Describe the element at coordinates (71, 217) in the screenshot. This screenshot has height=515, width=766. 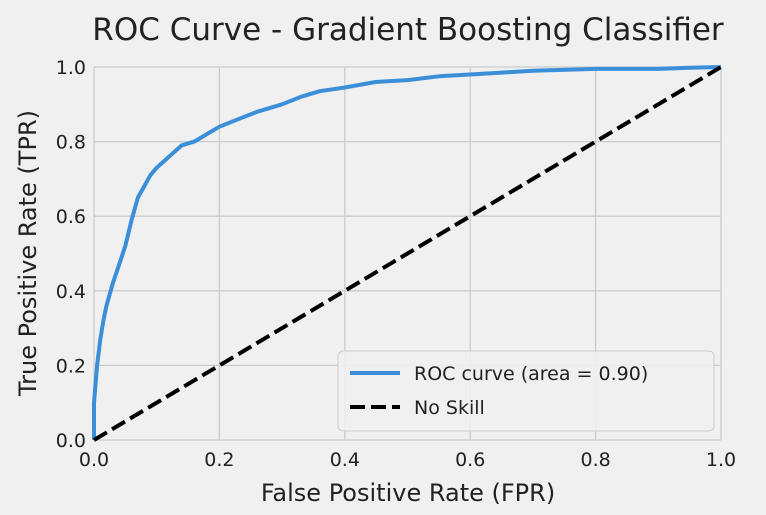
I see `y-tick-label: 0.6` at that location.